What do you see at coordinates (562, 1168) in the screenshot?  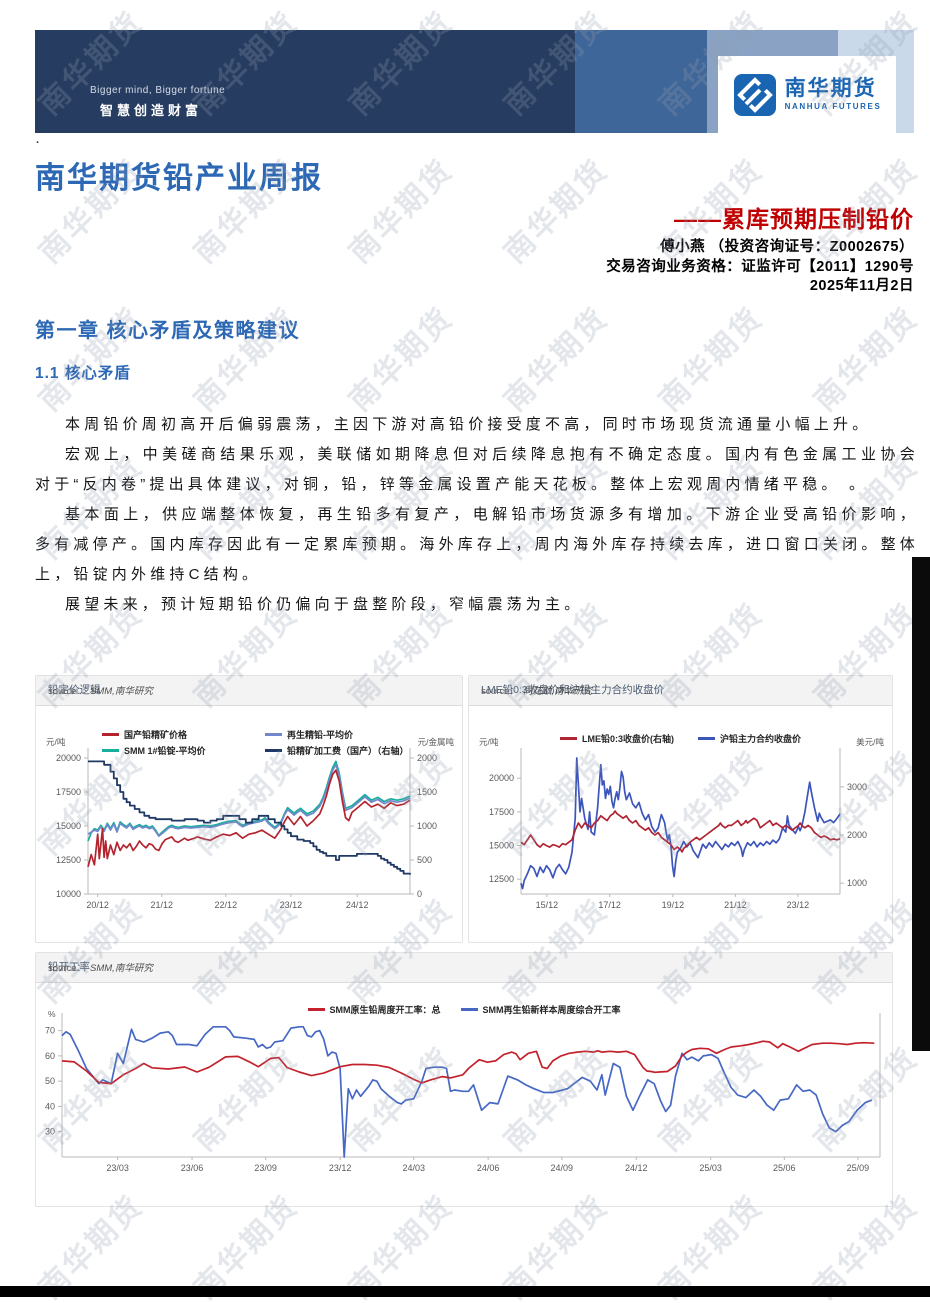 I see `svg-text: 24/09` at bounding box center [562, 1168].